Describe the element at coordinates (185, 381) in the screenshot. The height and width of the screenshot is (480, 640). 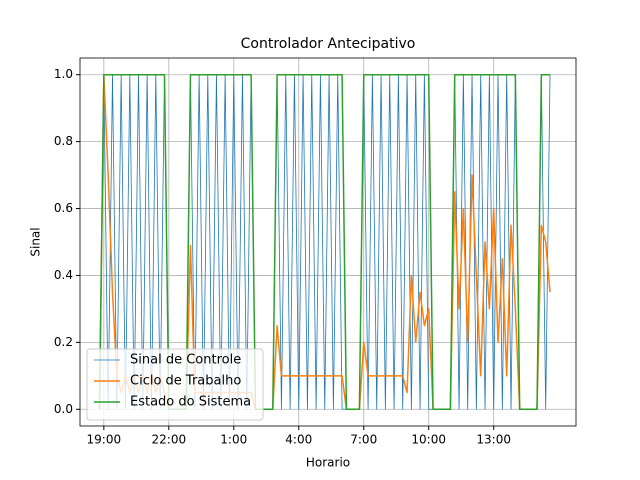
I see `legend-label: Ciclo de Trabalho` at that location.